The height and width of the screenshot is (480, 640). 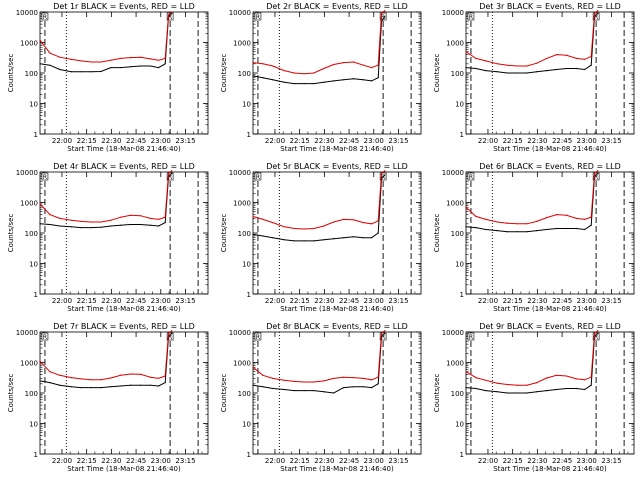 What do you see at coordinates (319, 363) in the screenshot?
I see `events-line` at bounding box center [319, 363].